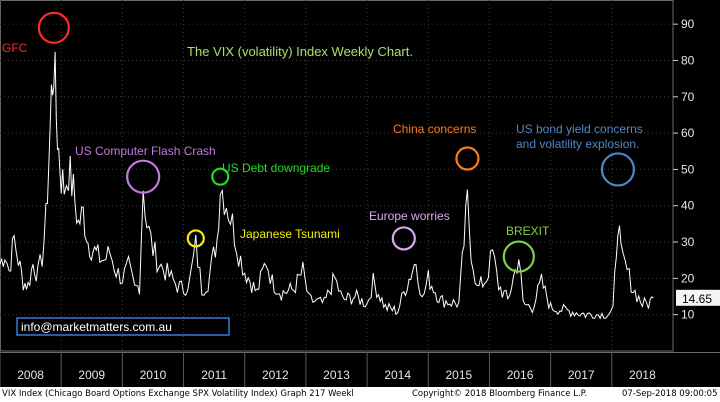 Image resolution: width=720 pixels, height=402 pixels. Describe the element at coordinates (409, 216) in the screenshot. I see `annotation-label: Europe worries` at that location.